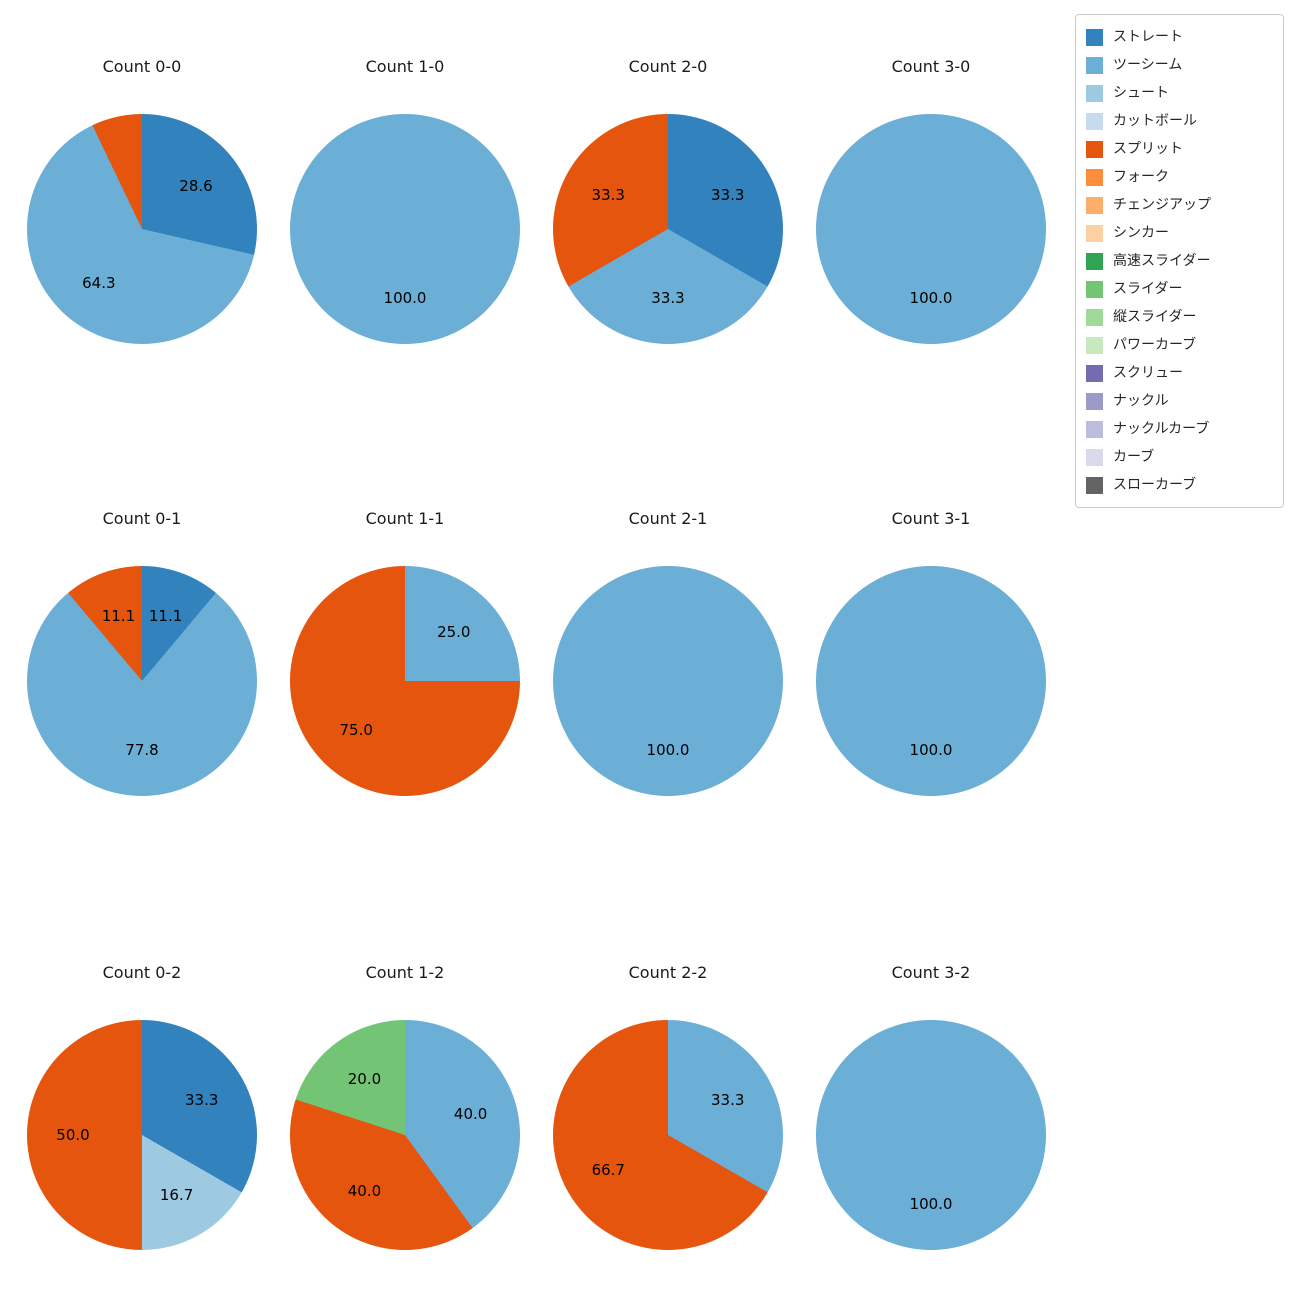 This screenshot has width=1300, height=1300. I want to click on pie-chart-count-2-0: Count 2-0 33.3 33.3 33.3, so click(668, 200).